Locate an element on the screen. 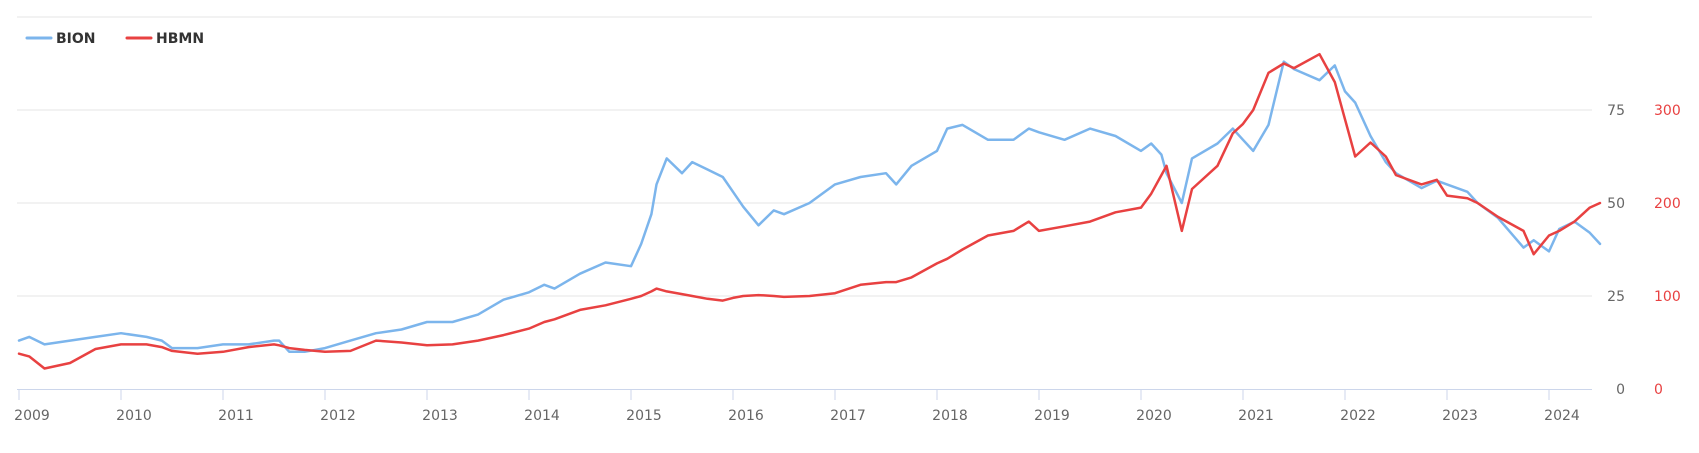 The width and height of the screenshot is (1699, 453). x-tick-label: 2018 is located at coordinates (950, 416).